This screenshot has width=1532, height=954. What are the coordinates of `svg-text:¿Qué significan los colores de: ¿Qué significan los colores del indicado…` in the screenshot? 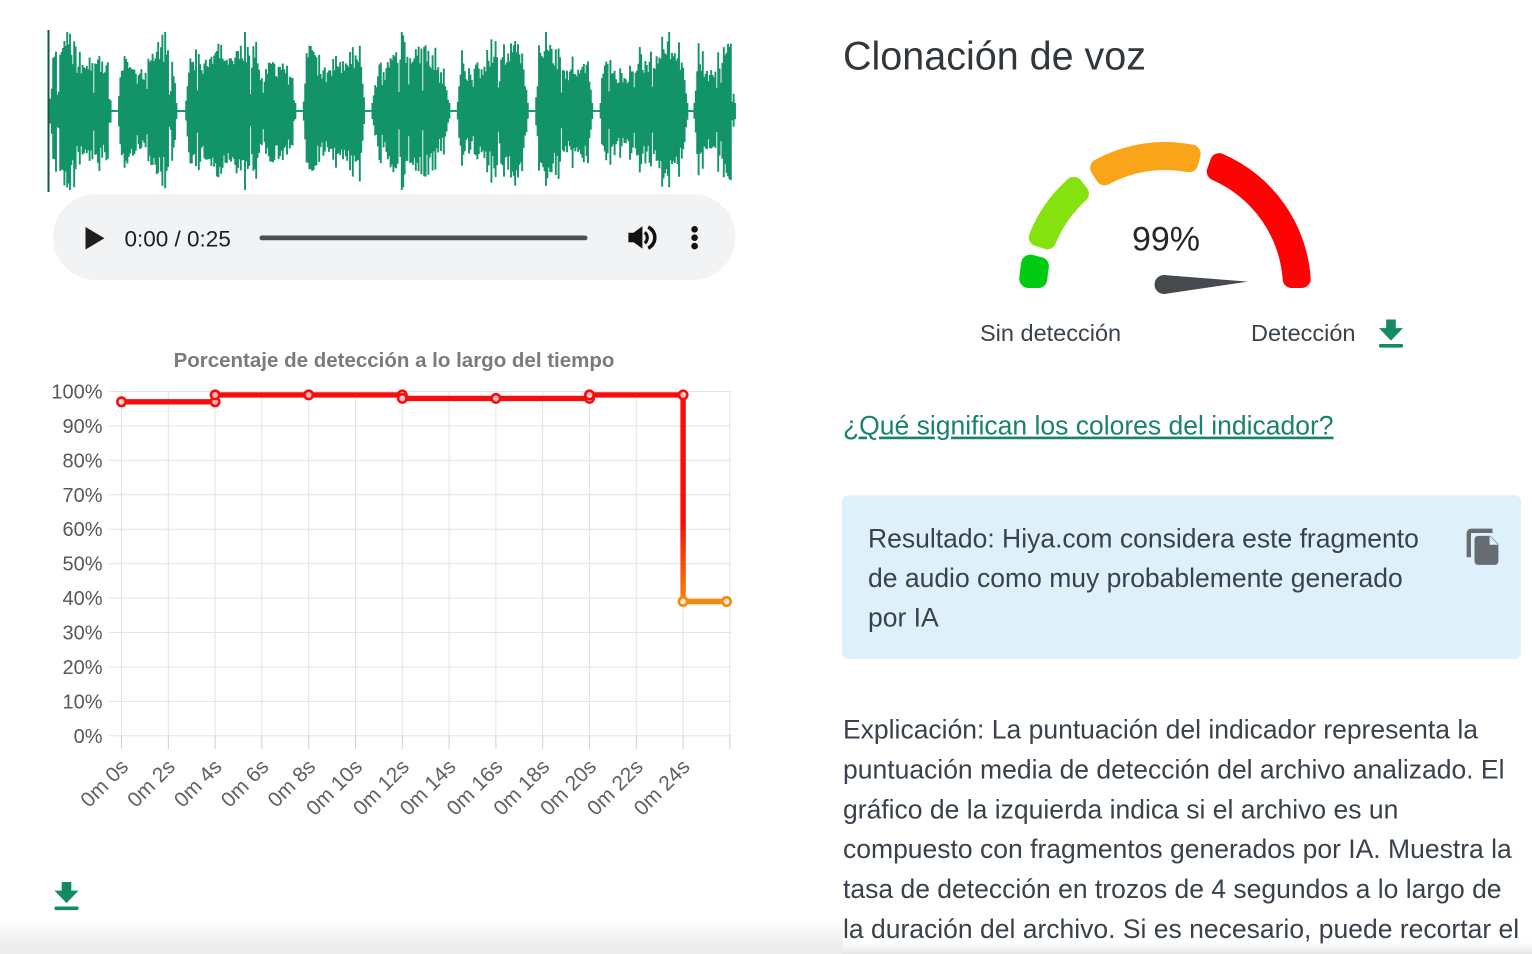 It's located at (1088, 426).